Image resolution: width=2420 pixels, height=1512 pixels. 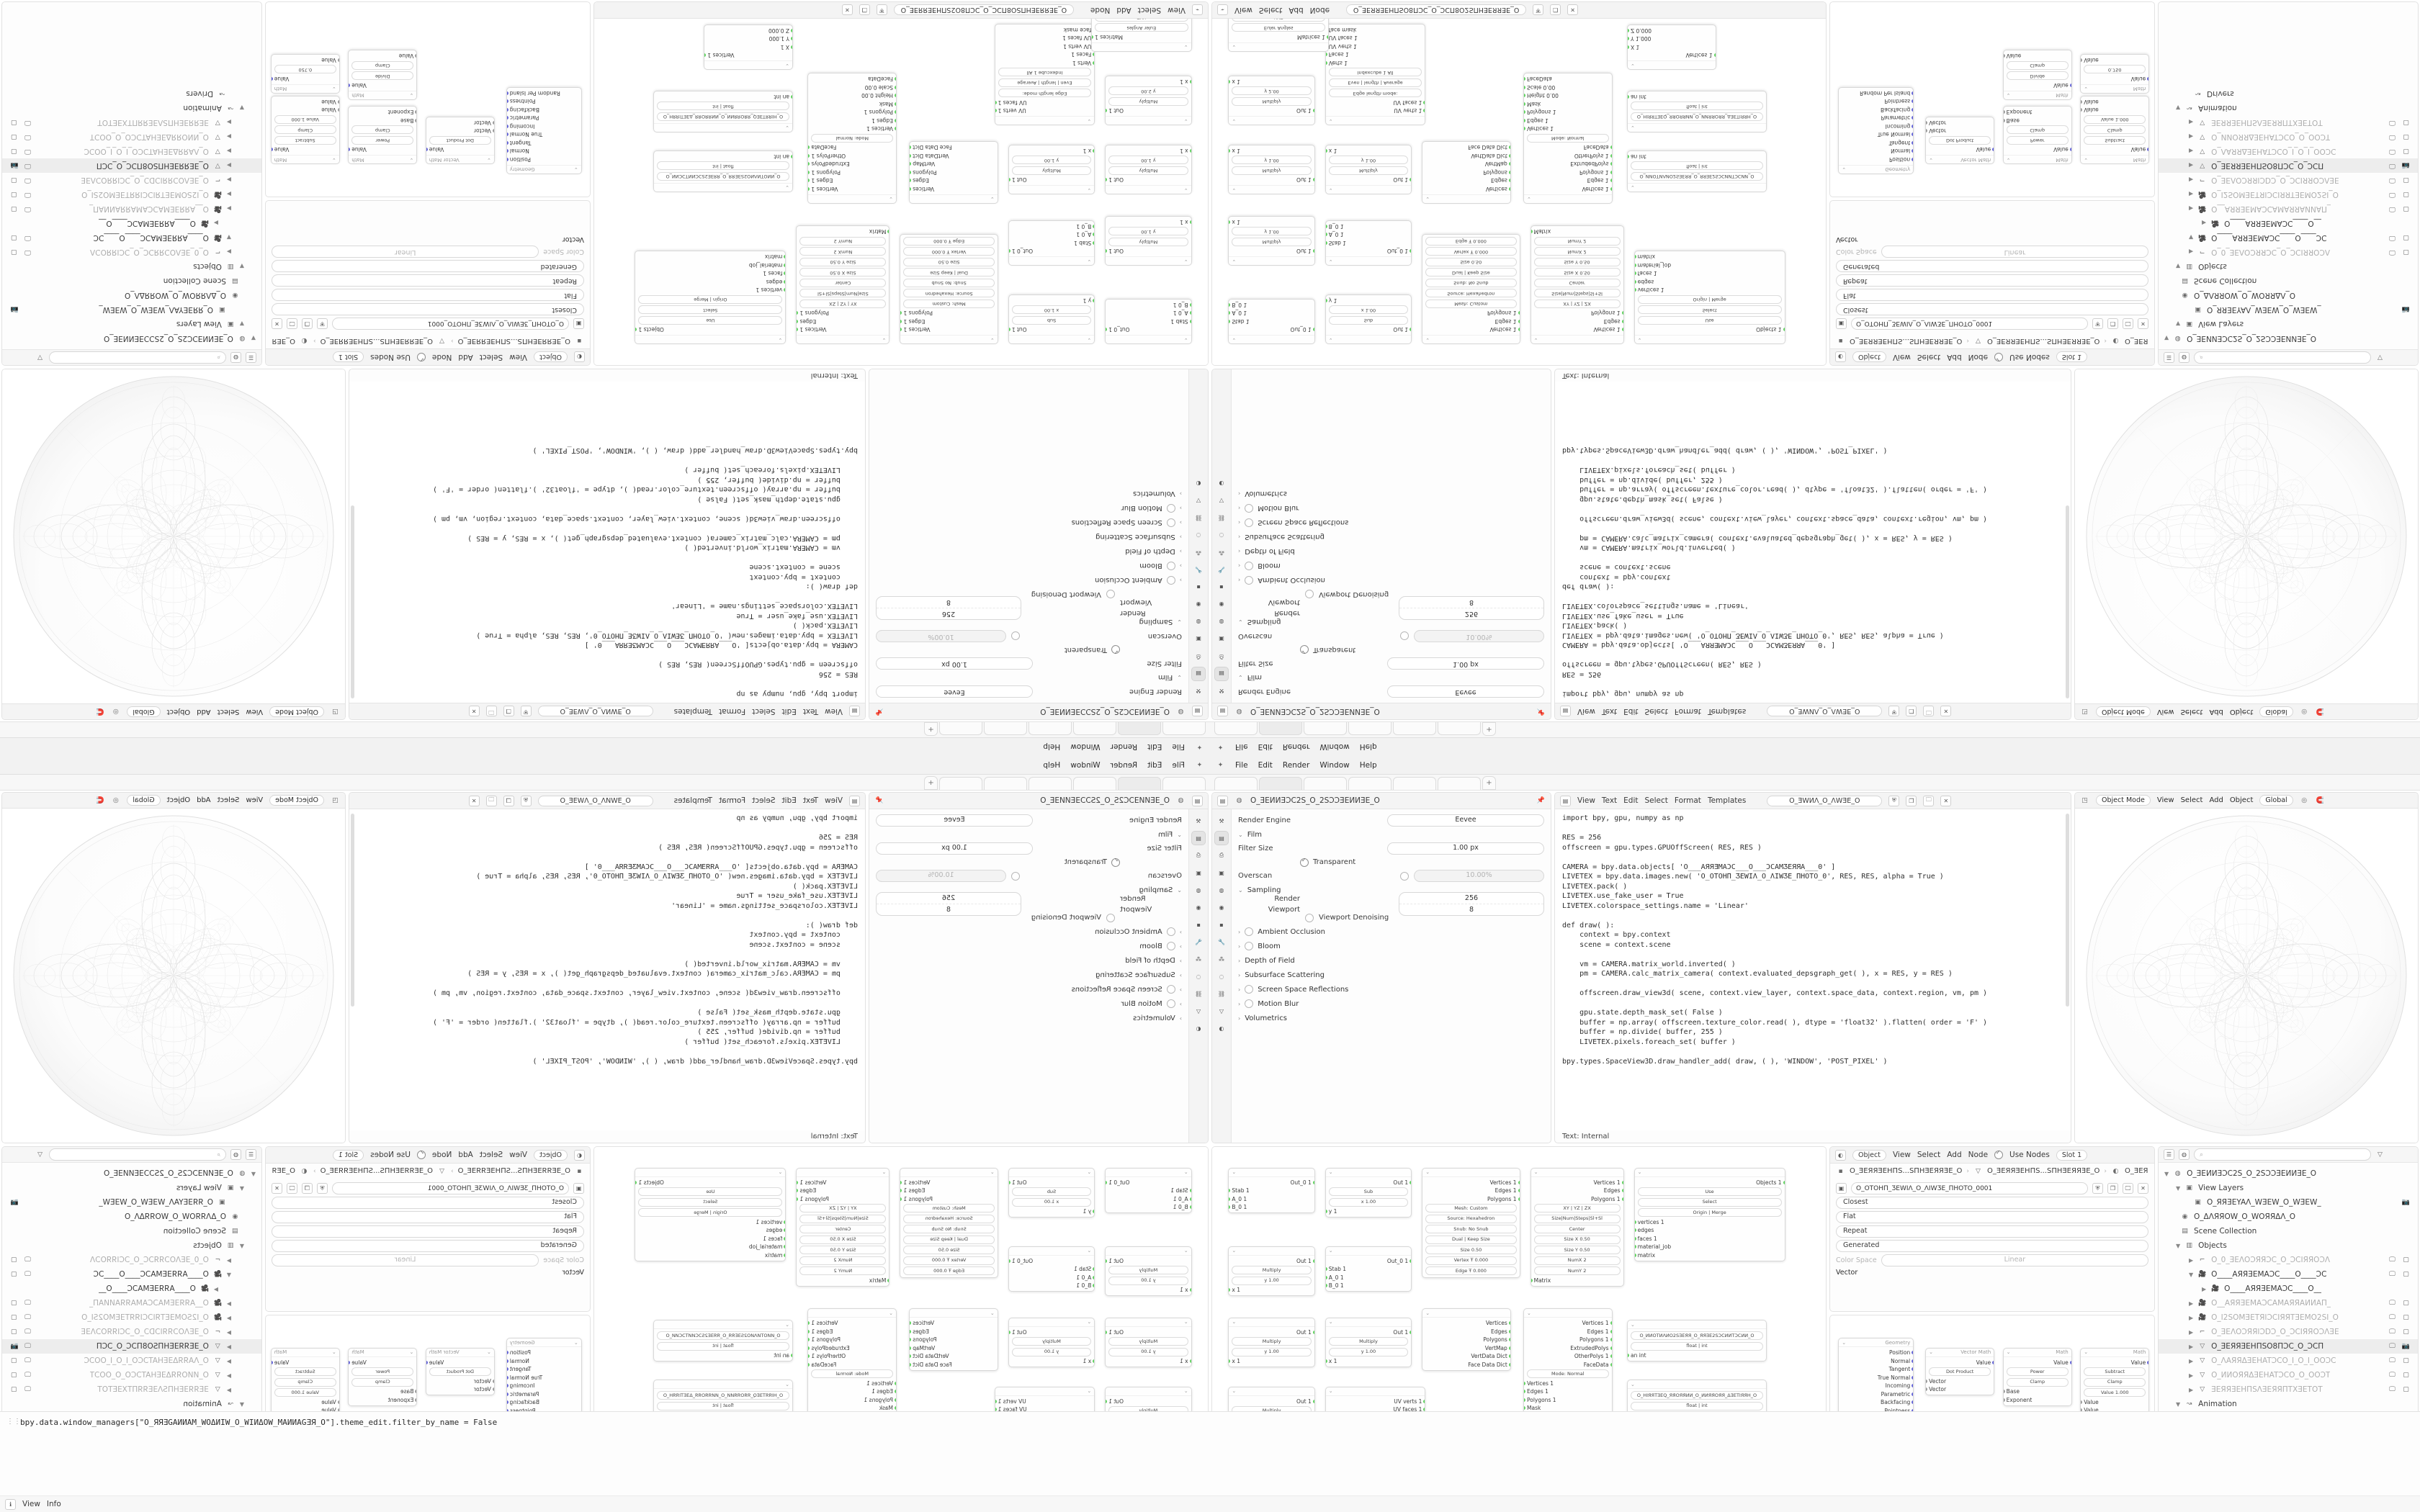 I want to click on outliner-row: ▶ 🎥 O__AЯЯƎEMAƆCAMAЯЯAИИAП_ 🖵 ▢, so click(x=131, y=1303).